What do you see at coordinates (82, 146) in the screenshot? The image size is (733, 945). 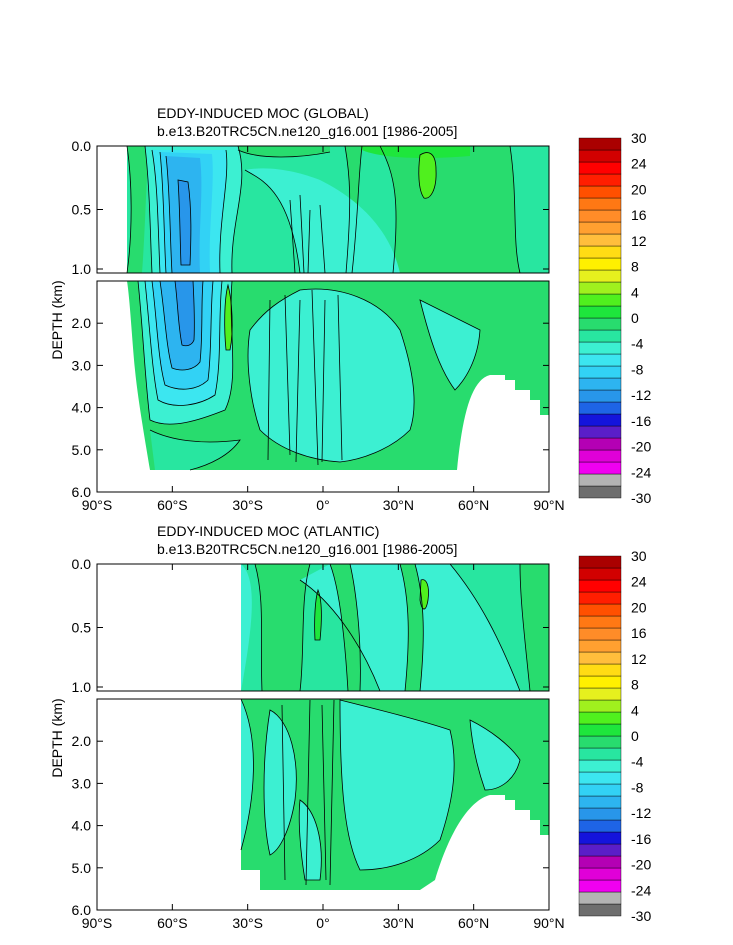 I see `y-tick-label: 0.0` at bounding box center [82, 146].